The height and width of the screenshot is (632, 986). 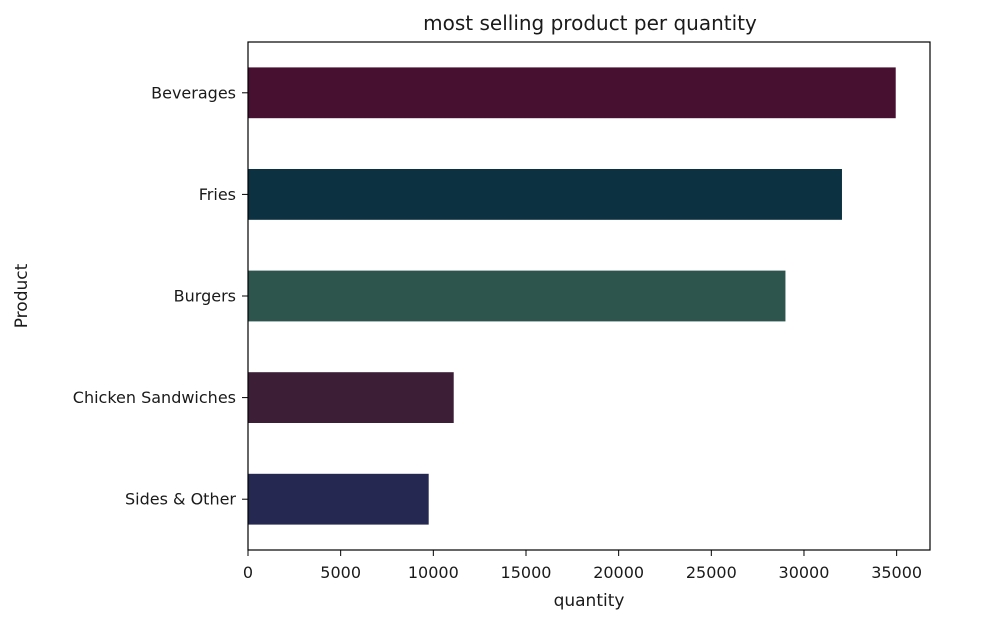 I want to click on y-tick-label: Chicken Sandwiches, so click(x=154, y=397).